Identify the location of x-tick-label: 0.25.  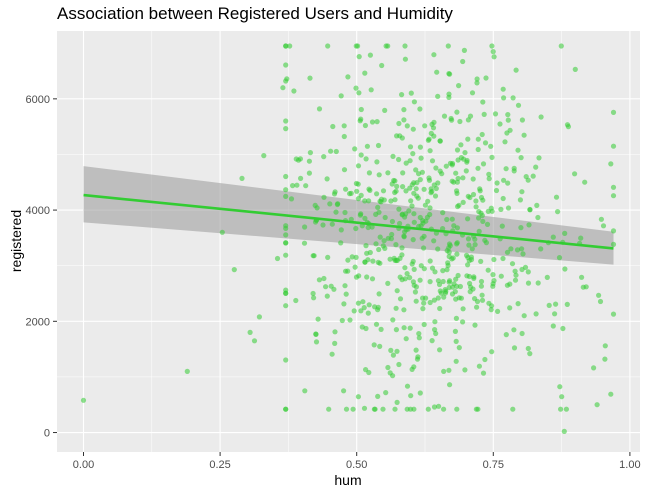
(219, 465).